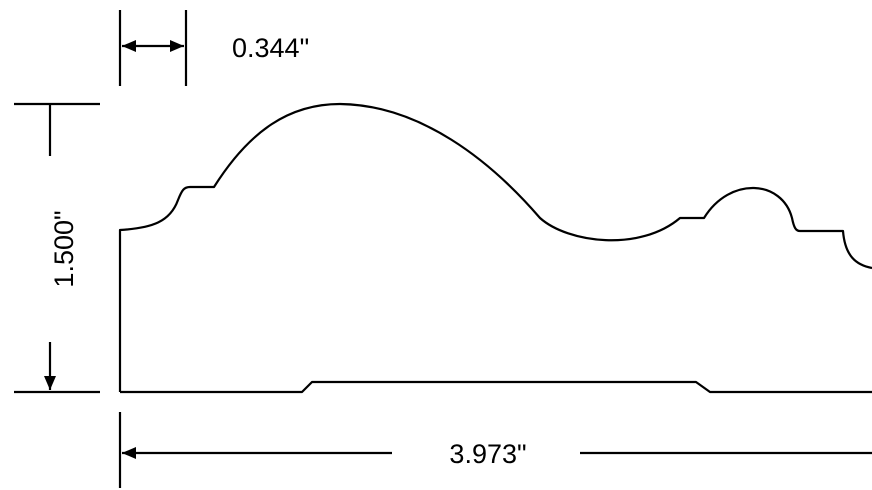  Describe the element at coordinates (270, 48) in the screenshot. I see `offset-label: 0.344"` at that location.